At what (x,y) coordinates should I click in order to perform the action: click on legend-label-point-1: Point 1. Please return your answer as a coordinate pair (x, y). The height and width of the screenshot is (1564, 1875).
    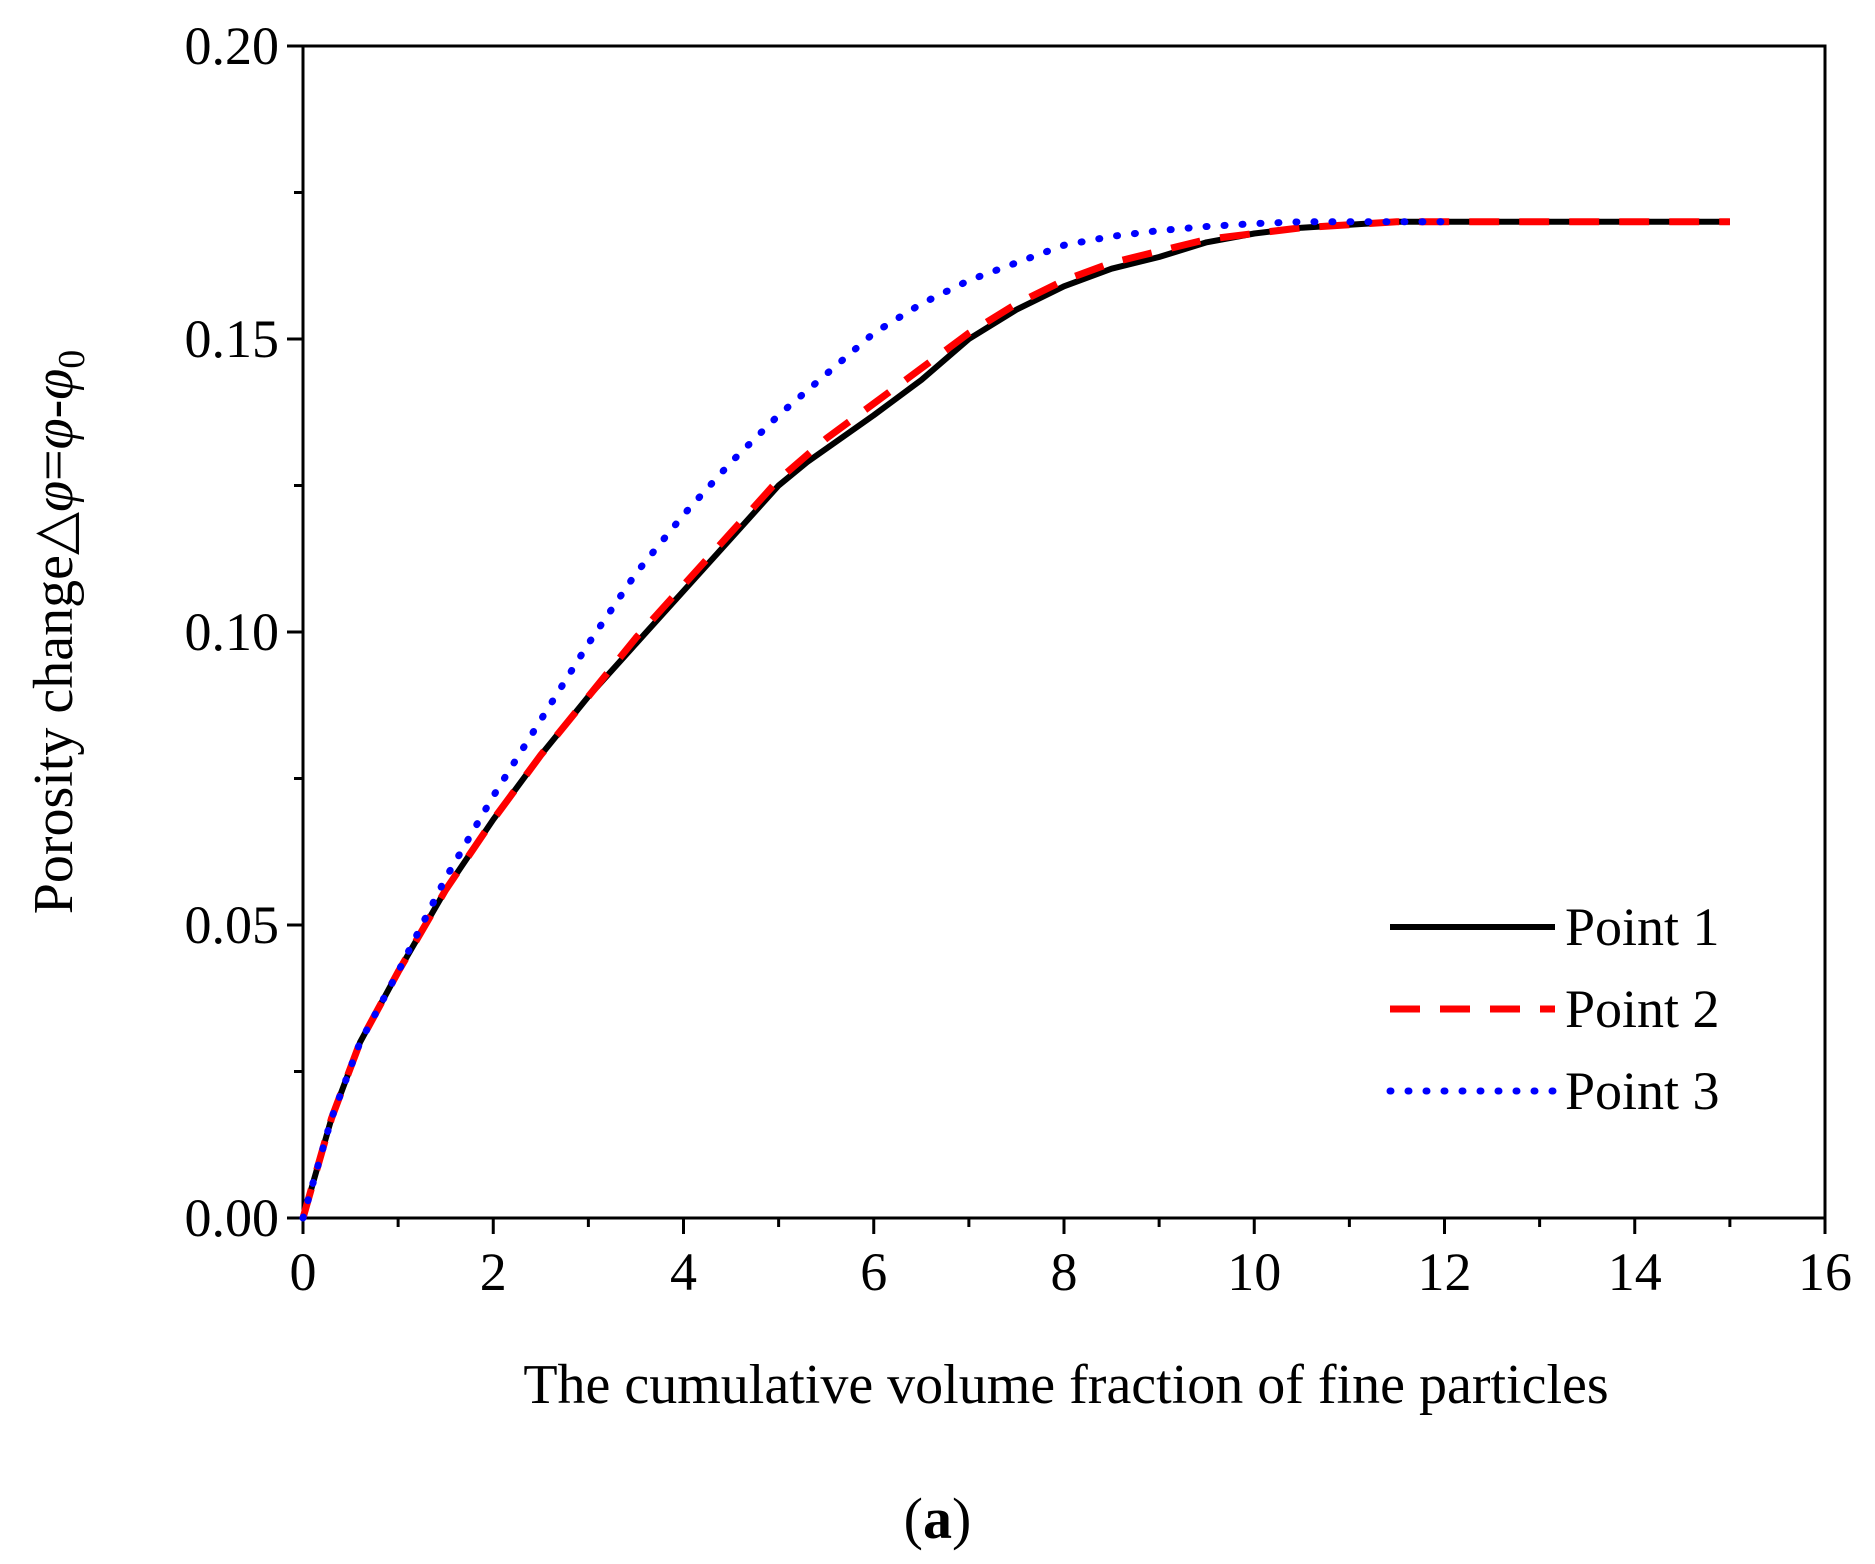
    Looking at the image, I should click on (1642, 927).